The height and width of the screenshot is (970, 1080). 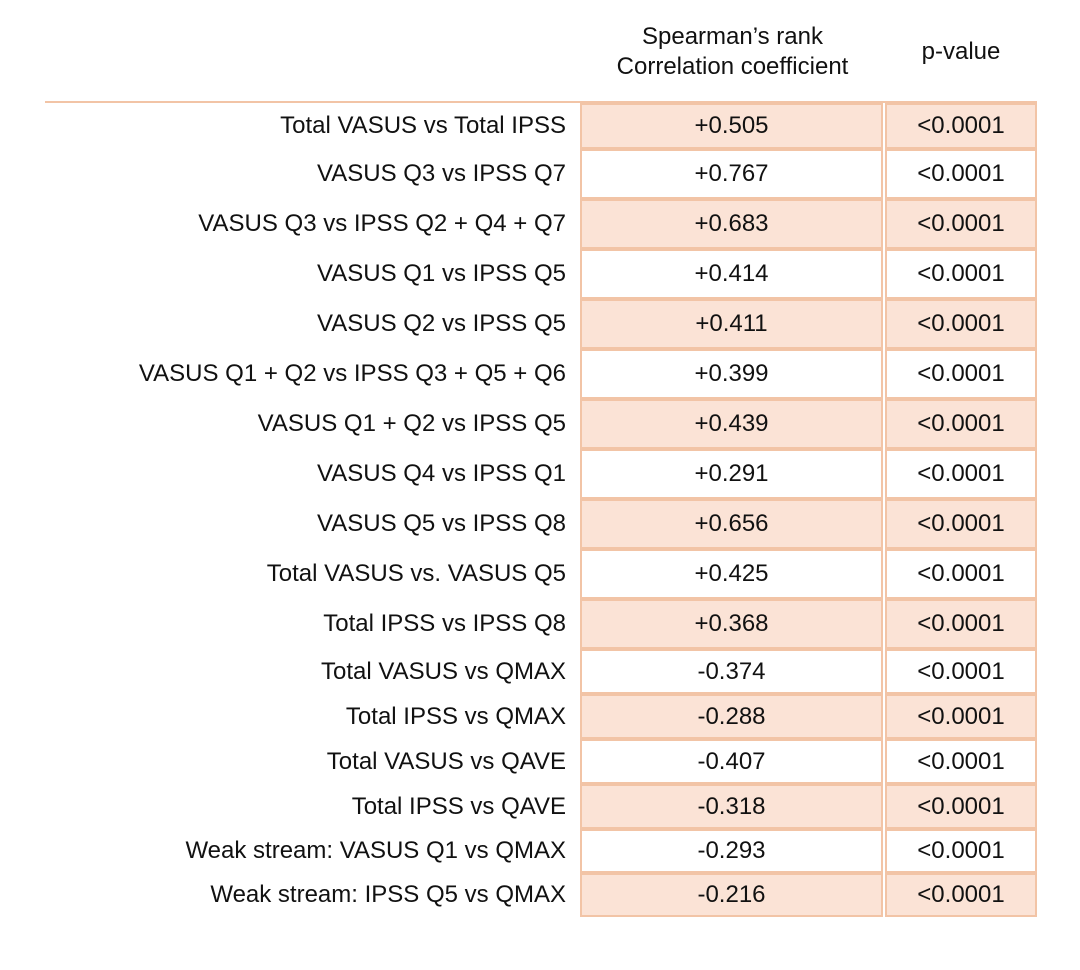 I want to click on table-row: Total VASUS vs. VASUS Q5 +0.425 <0.0001, so click(x=540, y=574).